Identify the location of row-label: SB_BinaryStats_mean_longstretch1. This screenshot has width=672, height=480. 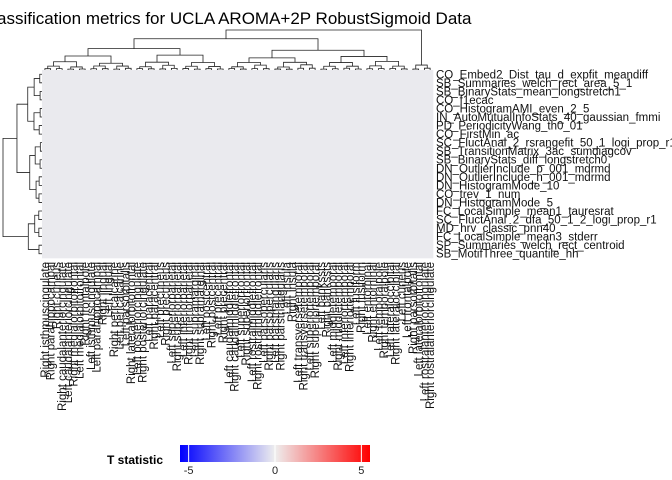
(528, 92).